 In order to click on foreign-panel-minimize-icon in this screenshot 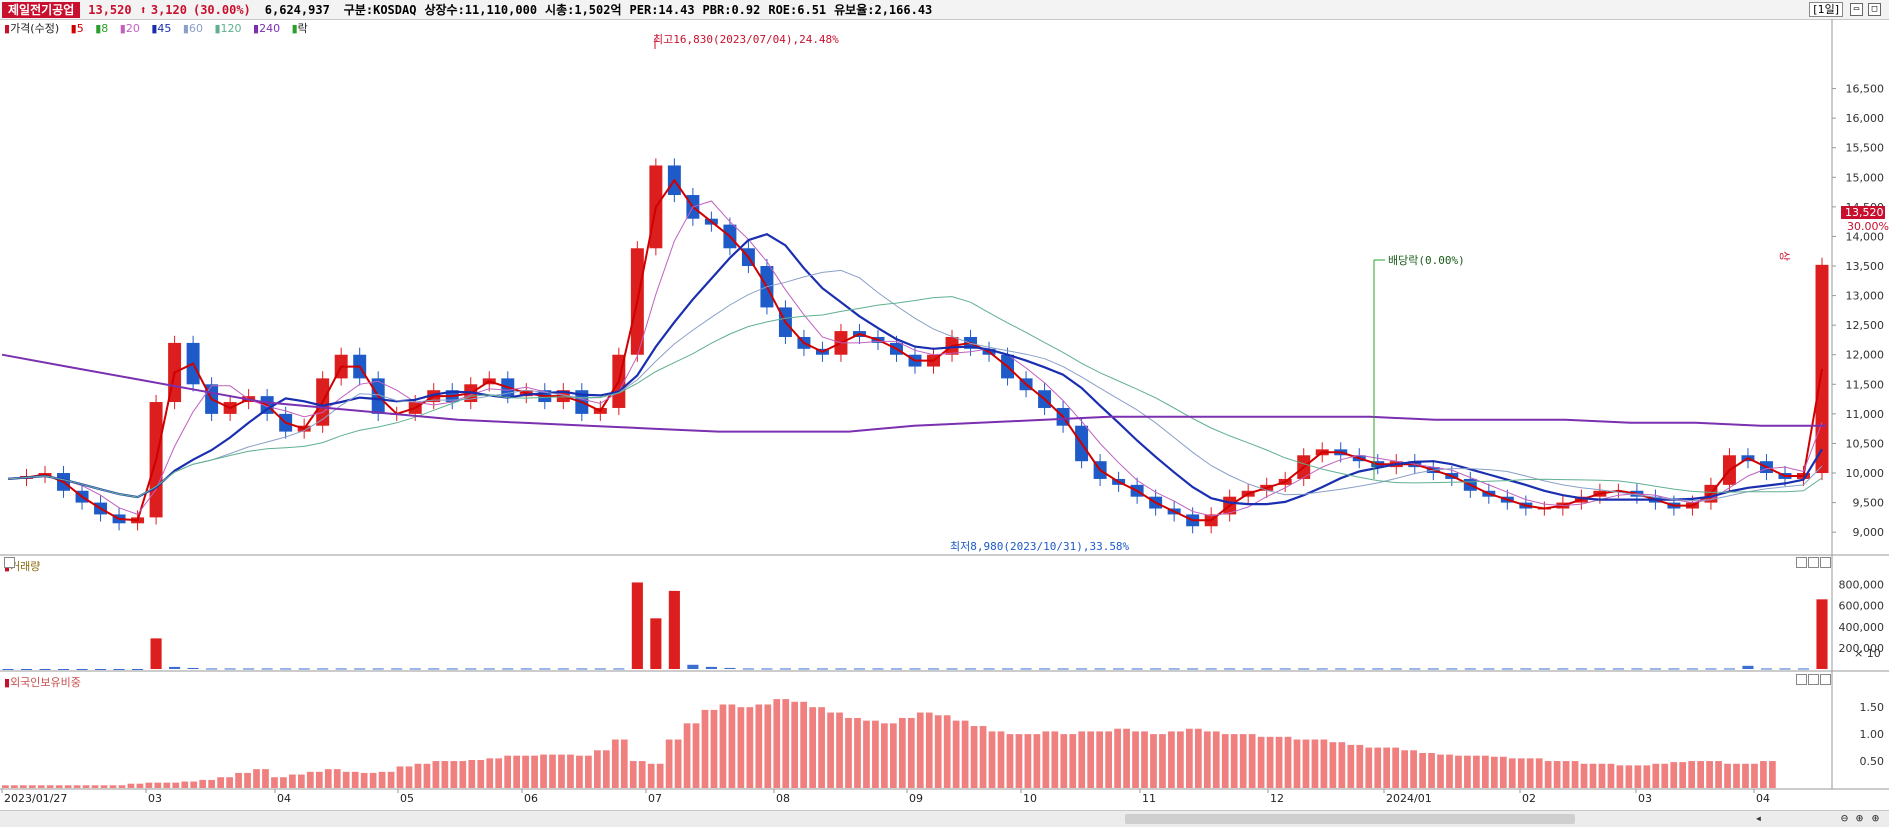, I will do `click(1801, 679)`.